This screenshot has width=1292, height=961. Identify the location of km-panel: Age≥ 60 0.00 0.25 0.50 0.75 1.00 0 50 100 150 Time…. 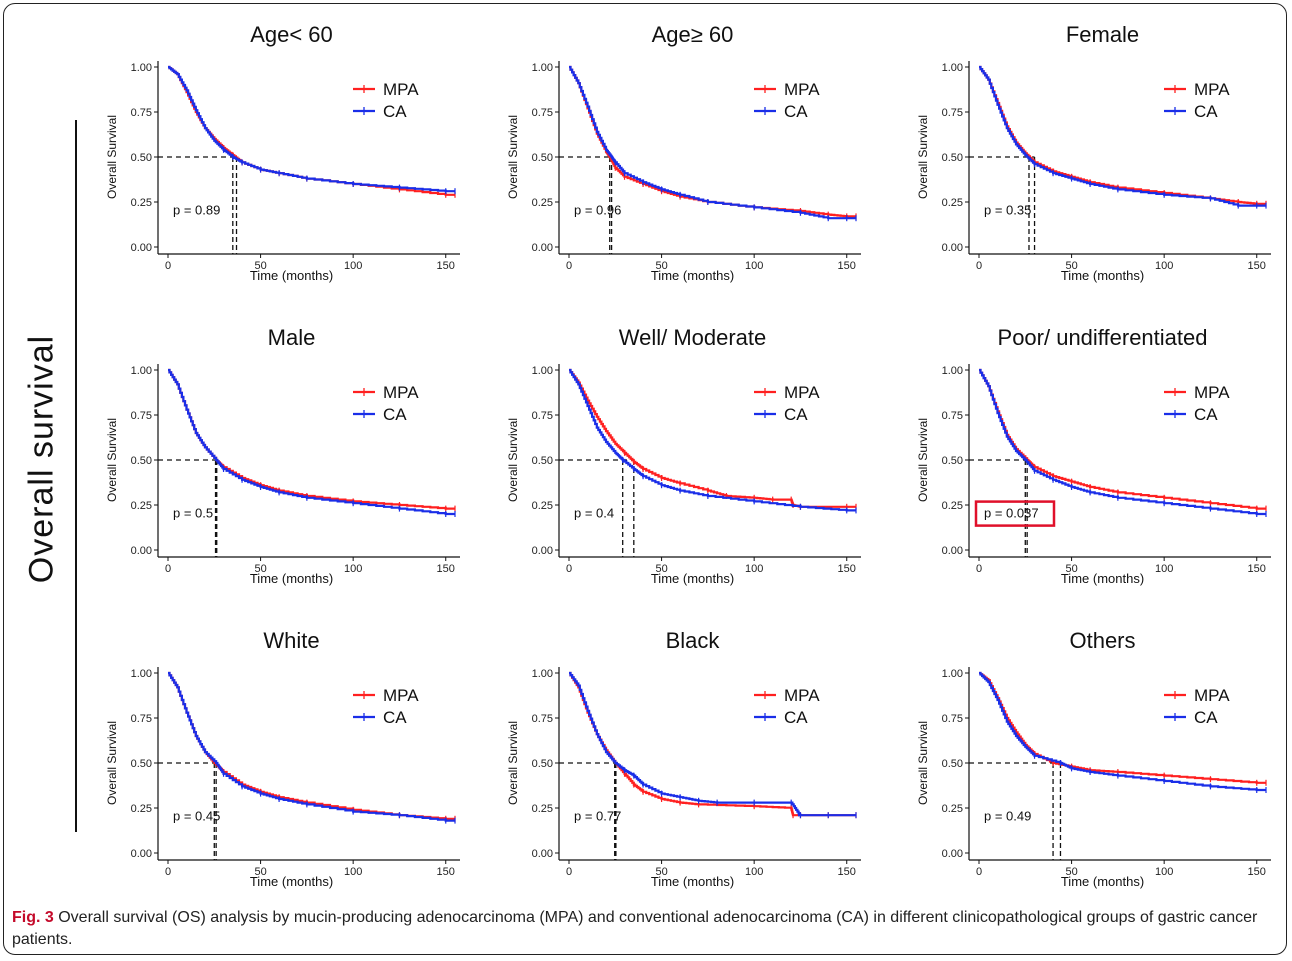
(683, 152).